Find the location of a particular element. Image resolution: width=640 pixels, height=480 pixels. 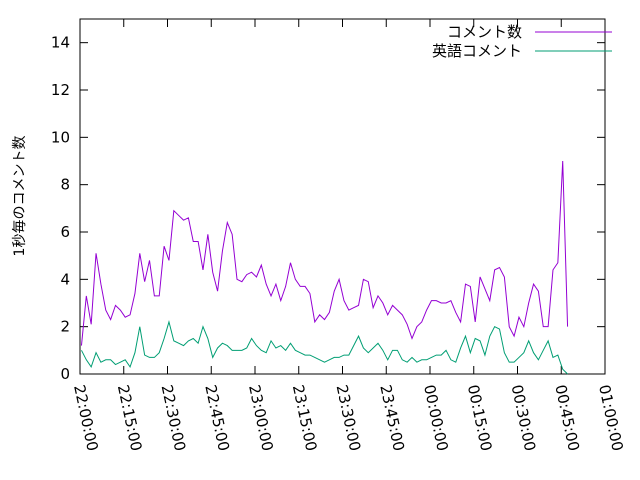

x-tick-label: 23:45:00 is located at coordinates (392, 418).